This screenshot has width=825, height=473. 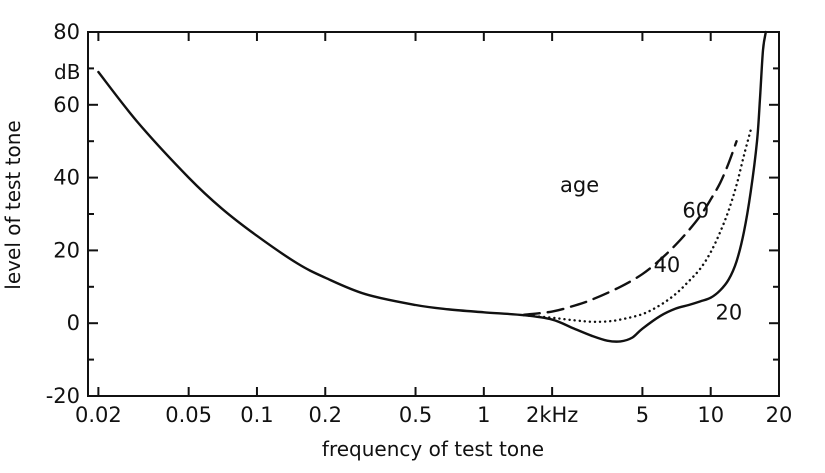 What do you see at coordinates (433, 449) in the screenshot?
I see `x-axis-label: frequency of test tone` at bounding box center [433, 449].